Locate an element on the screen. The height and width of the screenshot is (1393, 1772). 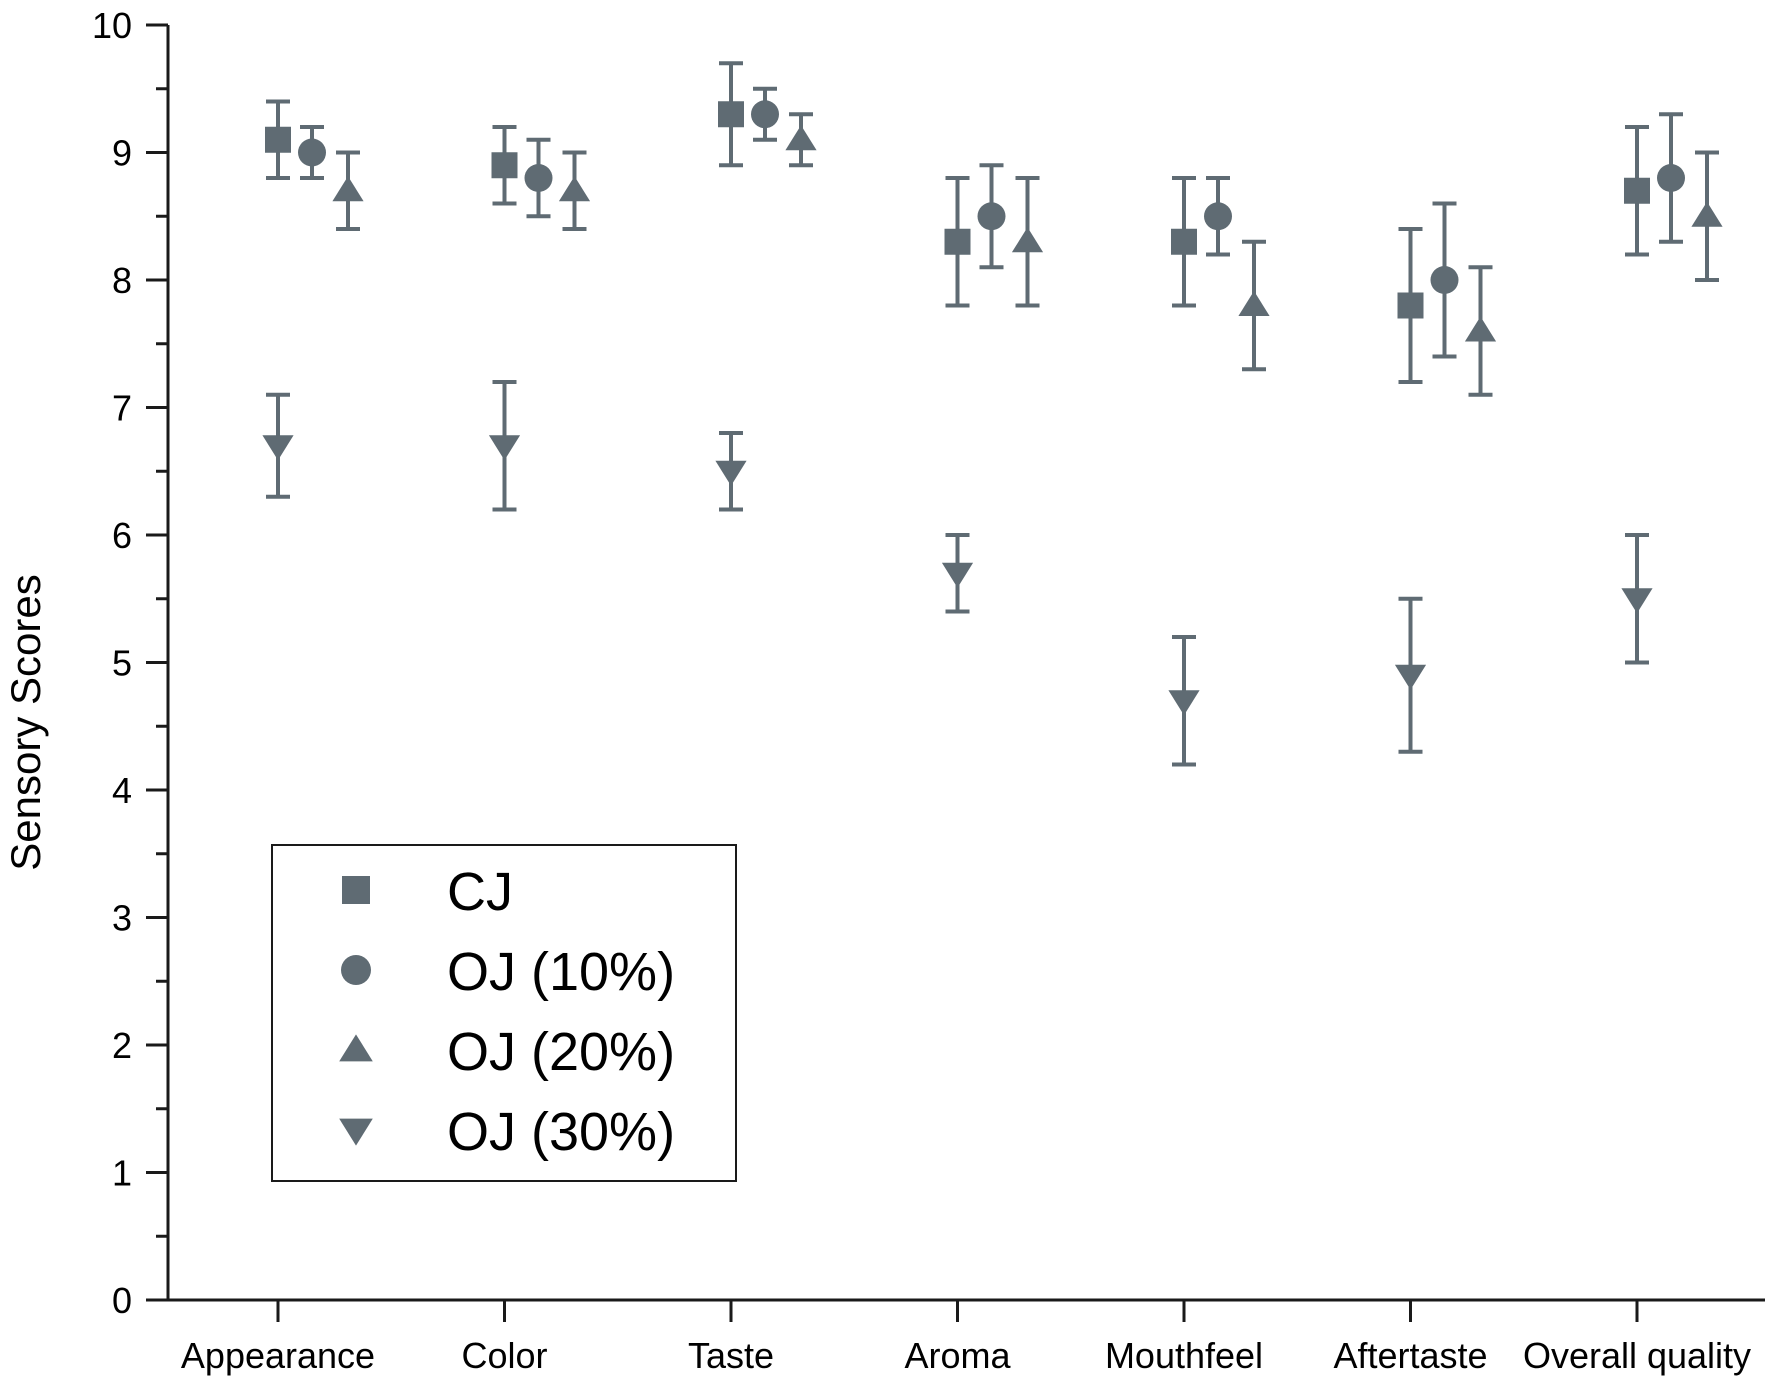
y-tick-label: 6 is located at coordinates (122, 535).